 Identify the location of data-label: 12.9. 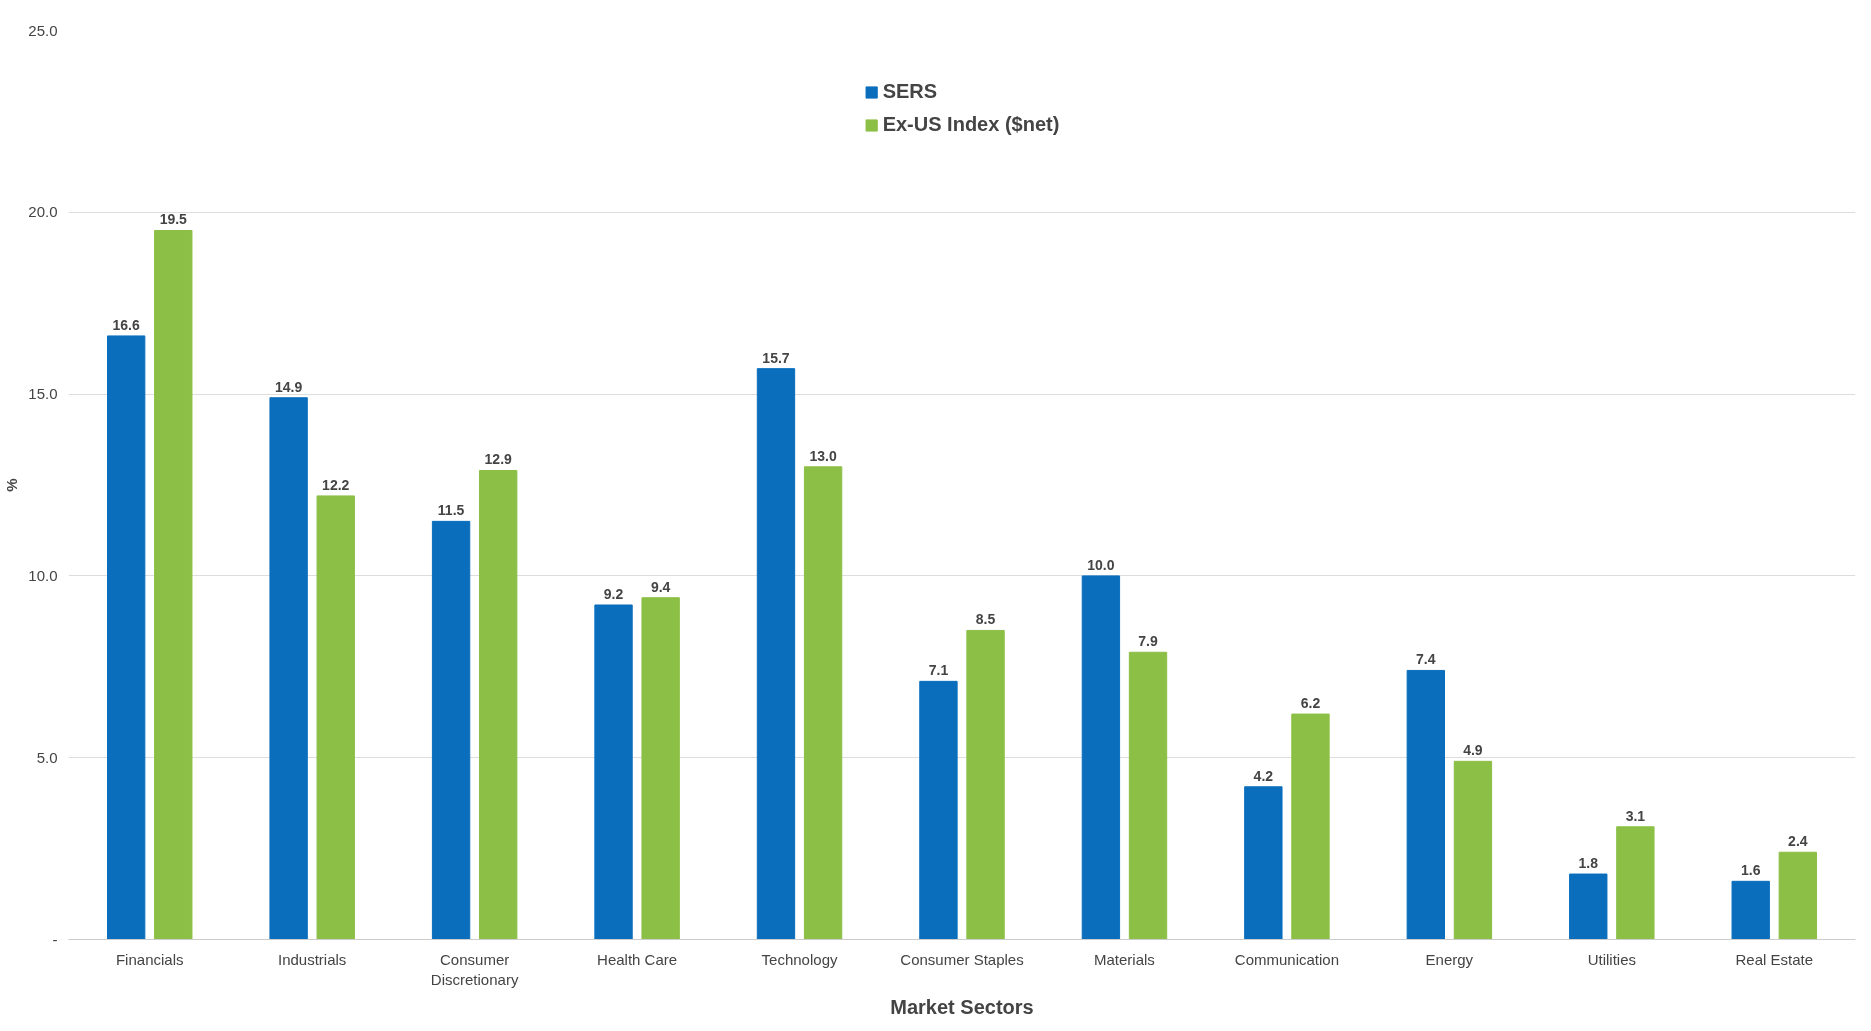
(498, 459).